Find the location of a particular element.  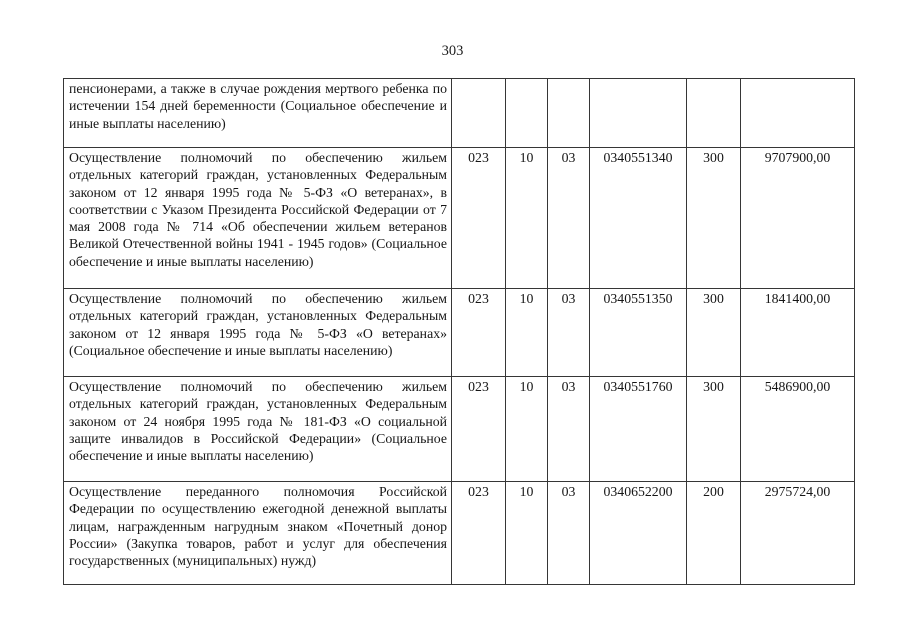

row-cell-expense-type-code is located at coordinates (713, 113).